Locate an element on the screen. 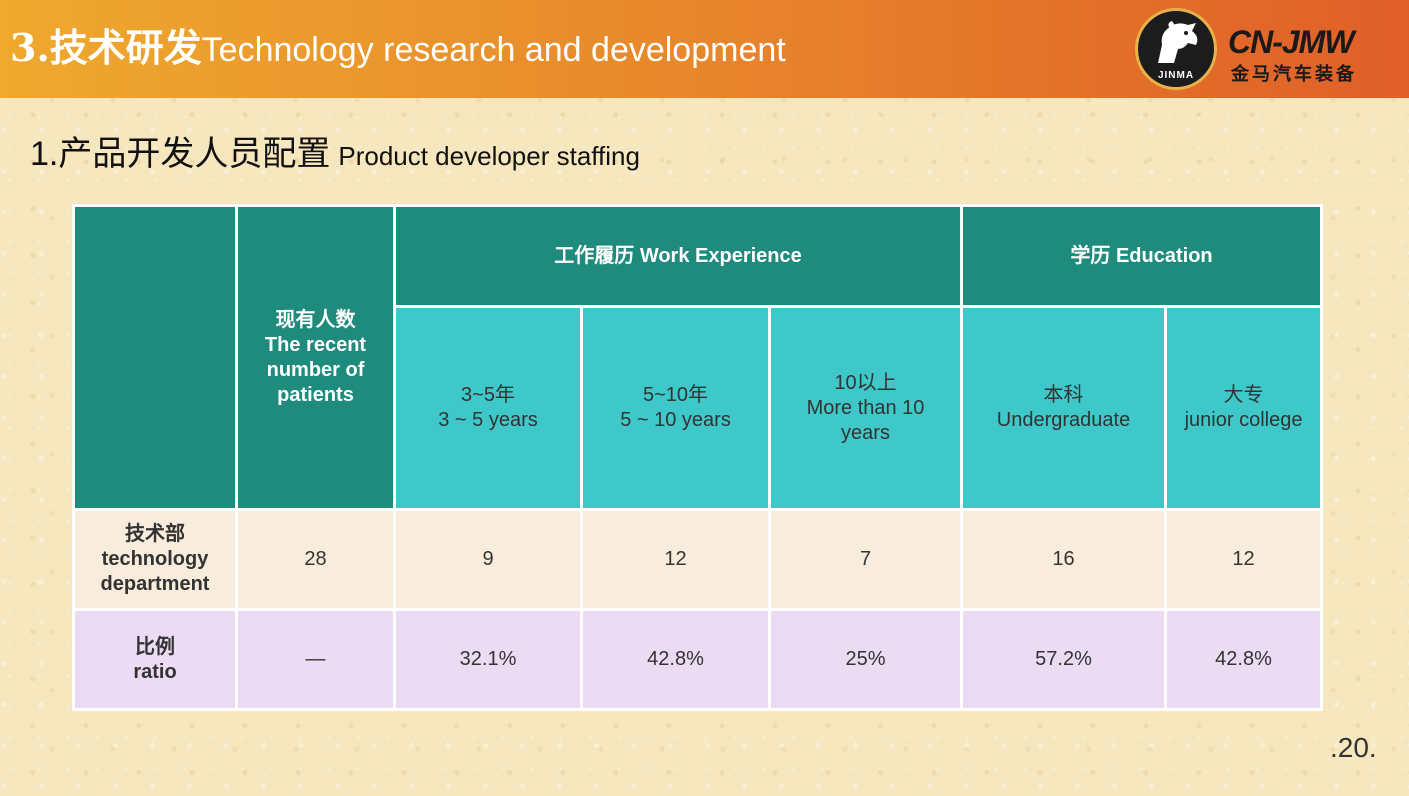 The image size is (1409, 796). company-logo: JINMA CN-JMW 金马汽车装备 is located at coordinates (1269, 49).